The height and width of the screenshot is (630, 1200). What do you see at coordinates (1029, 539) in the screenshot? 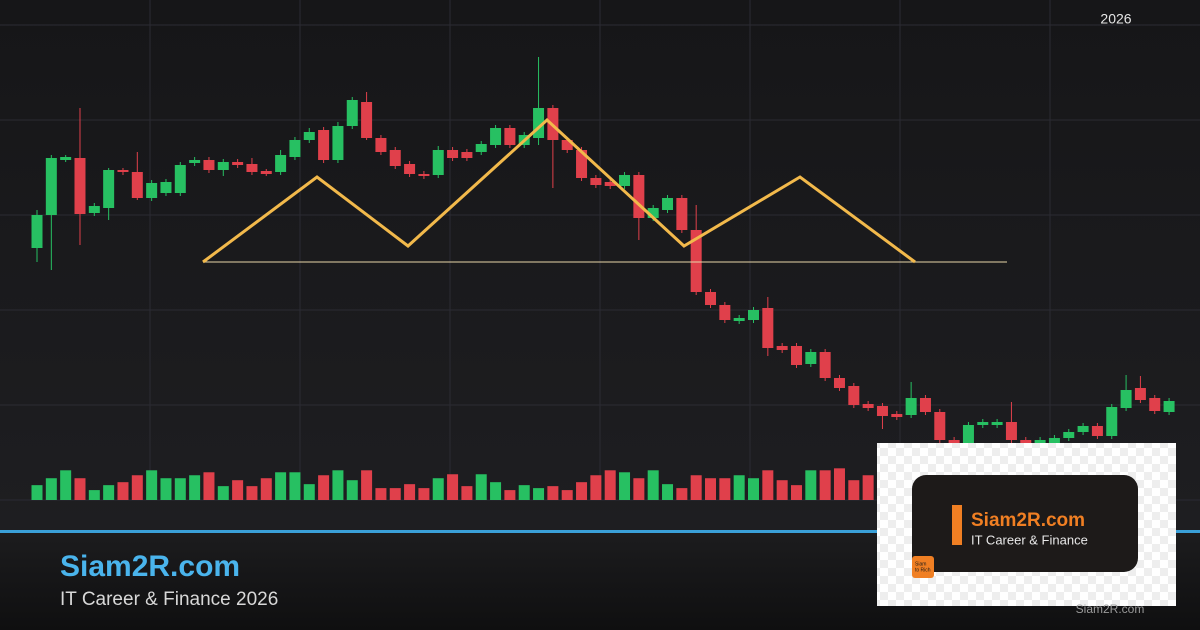
I see `logo-subtitle: IT Career & Finance` at bounding box center [1029, 539].